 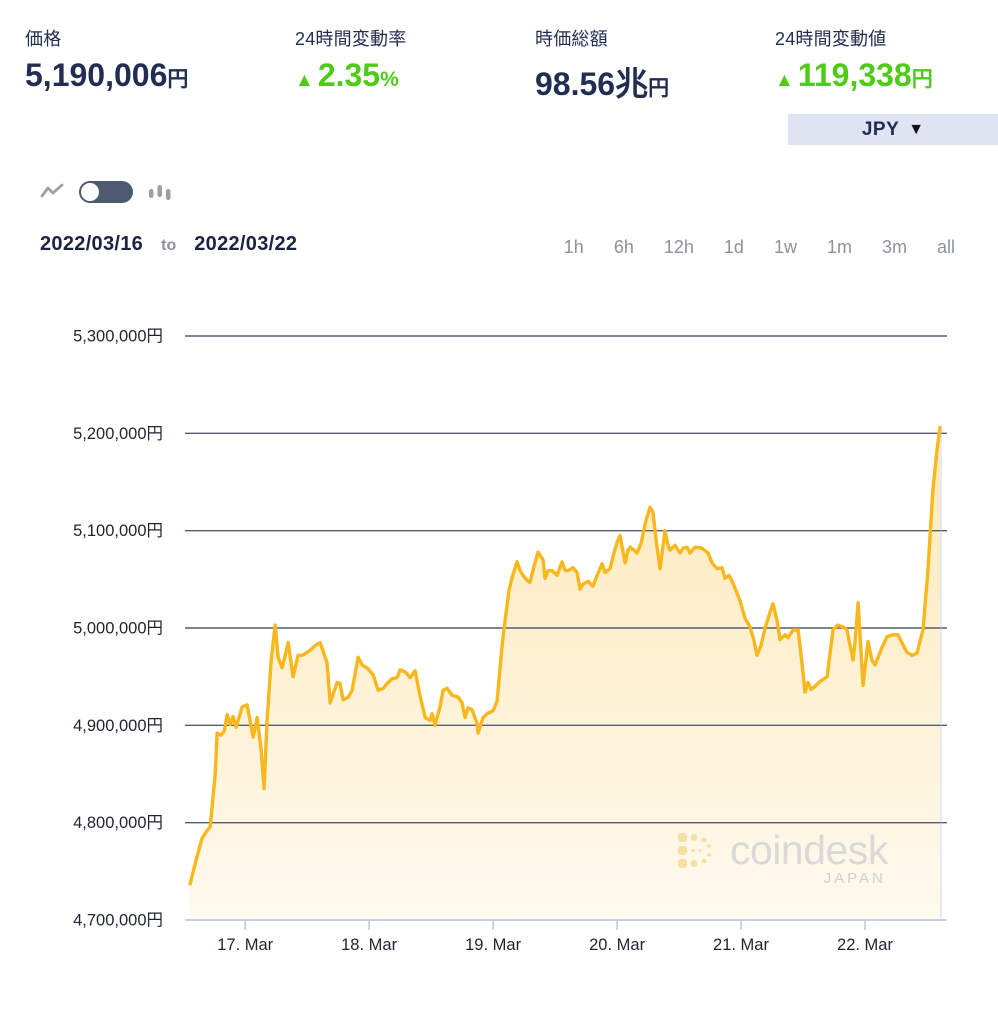 I want to click on time-range-6h: 6h, so click(x=623, y=247).